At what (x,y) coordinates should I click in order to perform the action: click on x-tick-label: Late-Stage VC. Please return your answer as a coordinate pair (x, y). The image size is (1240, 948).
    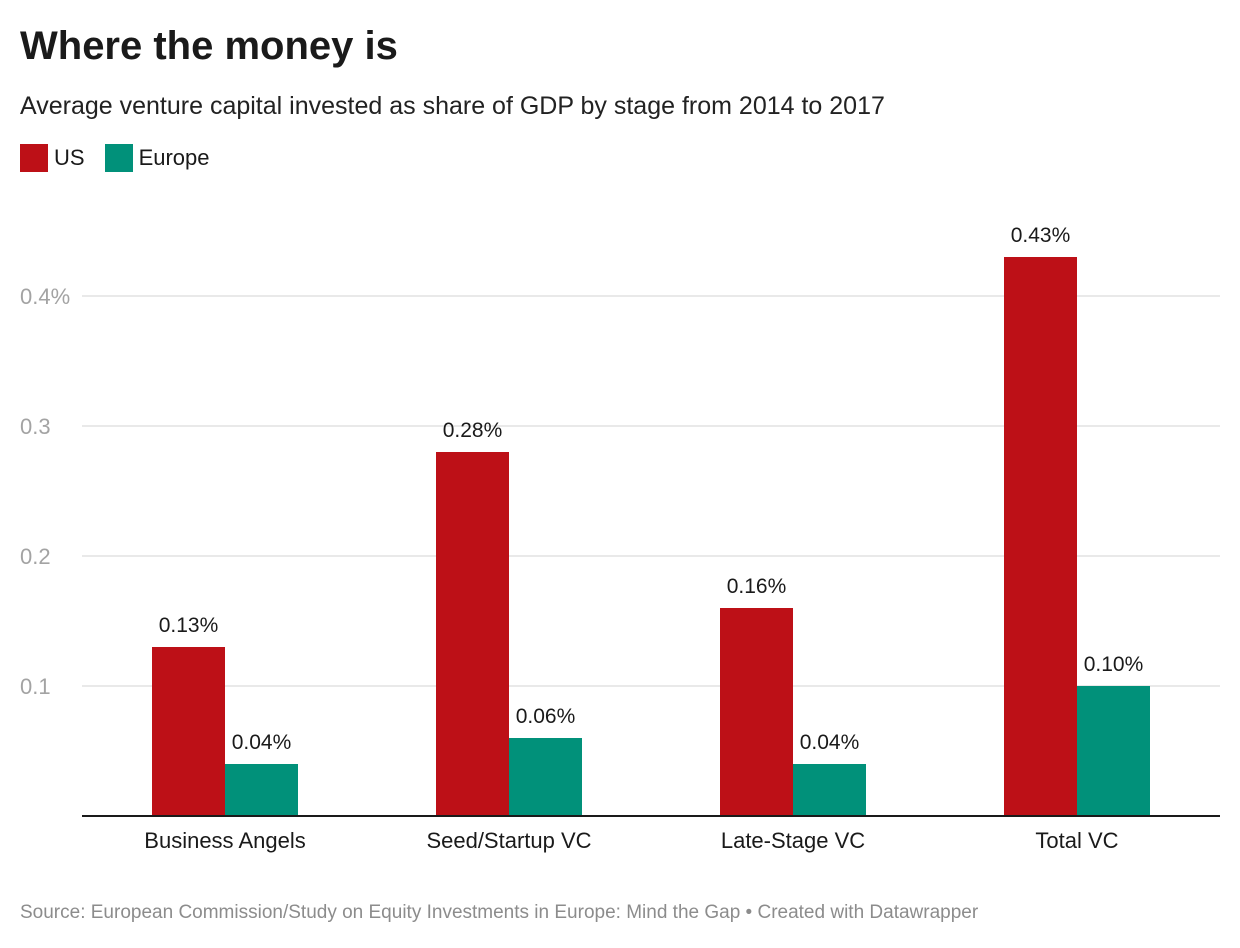
    Looking at the image, I should click on (793, 840).